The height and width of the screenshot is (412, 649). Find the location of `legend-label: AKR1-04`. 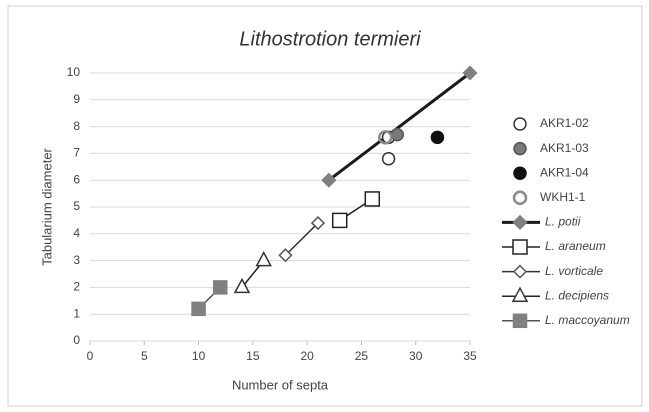

legend-label: AKR1-04 is located at coordinates (564, 172).